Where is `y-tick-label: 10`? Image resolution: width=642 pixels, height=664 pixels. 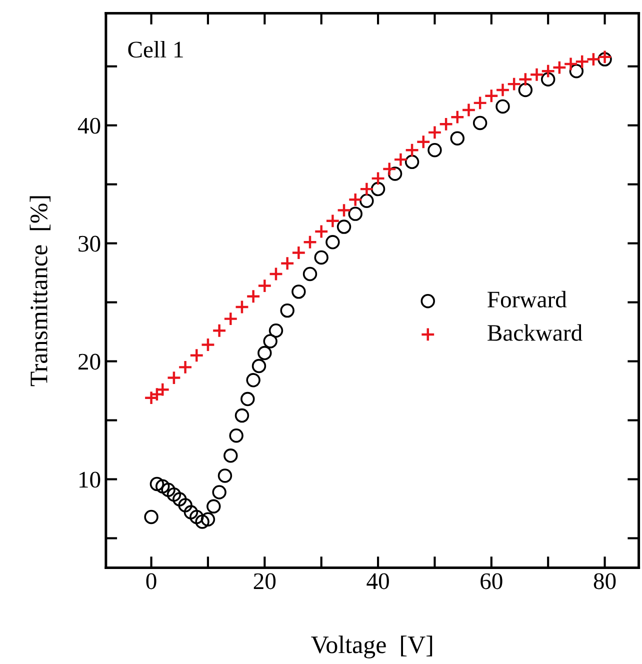
y-tick-label: 10 is located at coordinates (90, 480).